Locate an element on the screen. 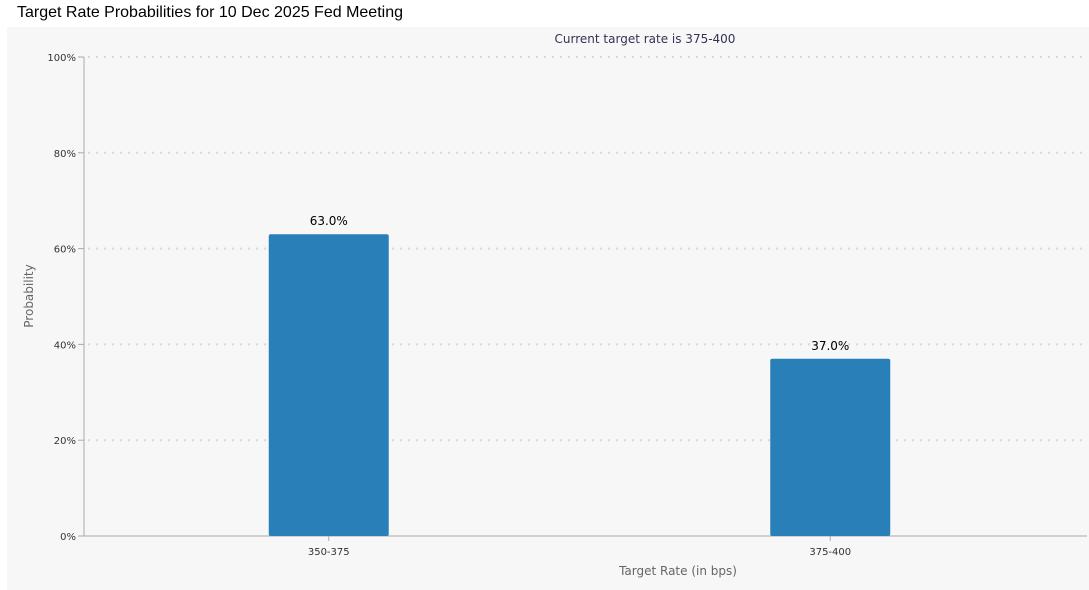  y-tick-label: 40% is located at coordinates (65, 345).